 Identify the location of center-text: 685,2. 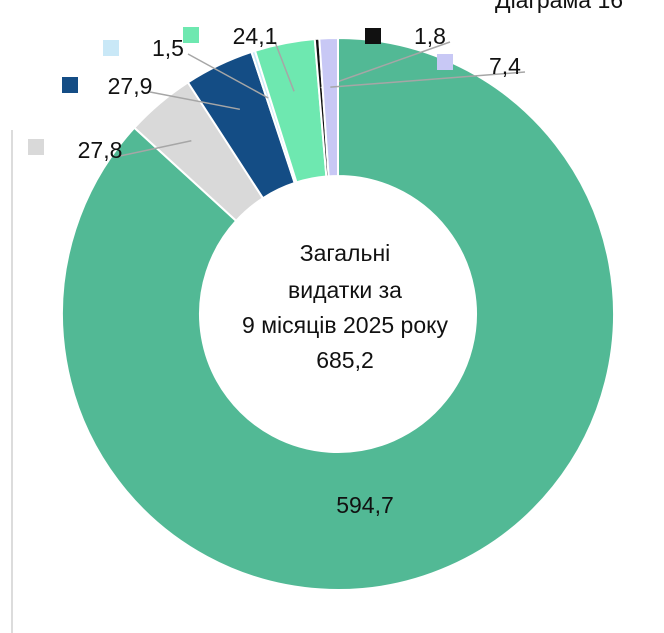
(345, 360).